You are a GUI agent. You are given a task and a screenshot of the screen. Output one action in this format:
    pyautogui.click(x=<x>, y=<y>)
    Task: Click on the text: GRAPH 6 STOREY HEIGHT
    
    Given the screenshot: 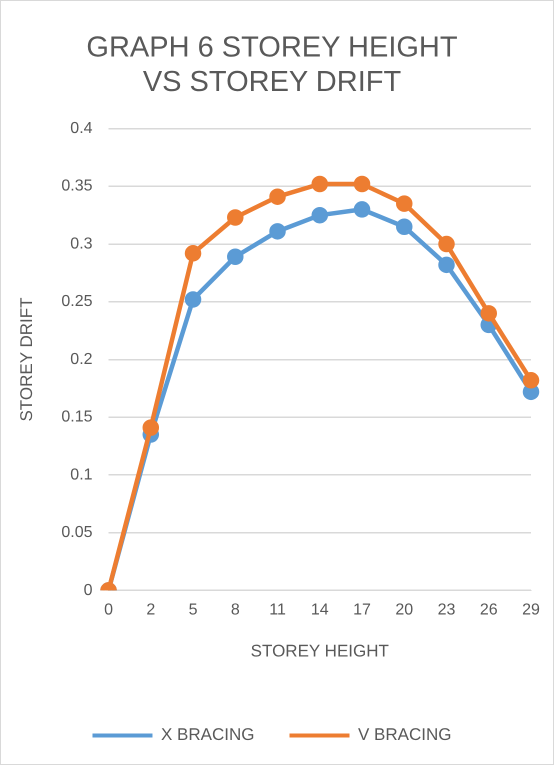 What is the action you would take?
    pyautogui.click(x=272, y=47)
    